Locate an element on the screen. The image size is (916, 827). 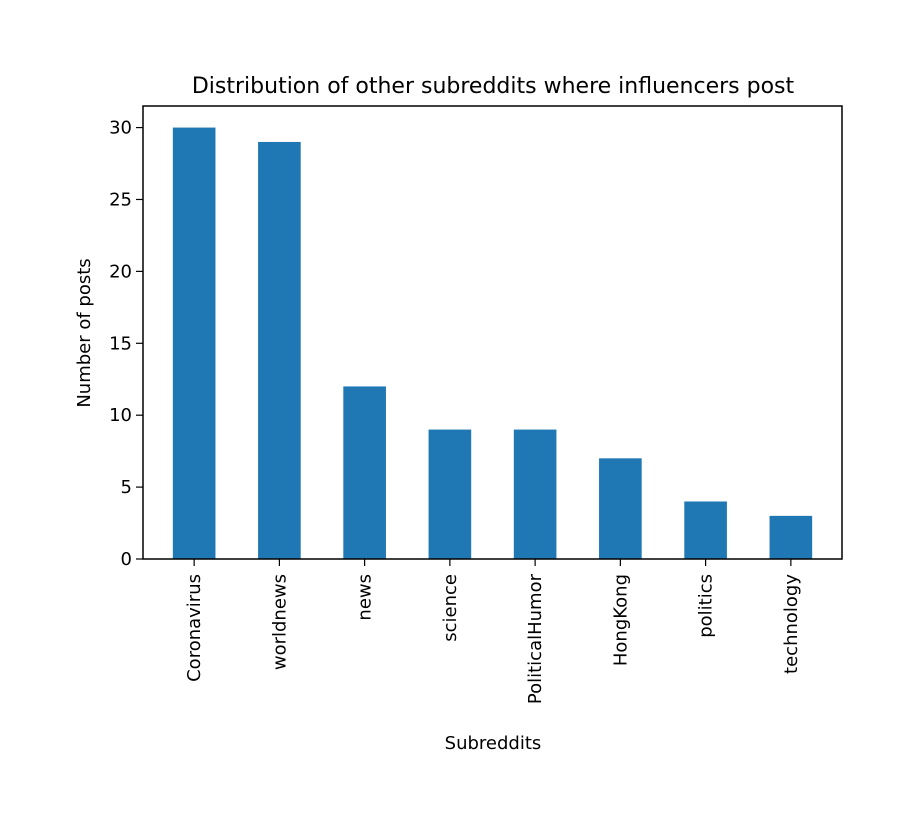
y-tick-label: 20 is located at coordinates (120, 271).